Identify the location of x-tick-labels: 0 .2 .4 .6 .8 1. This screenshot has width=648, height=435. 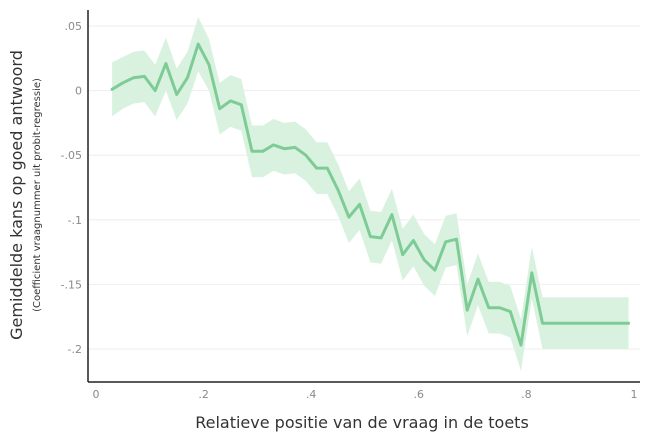
(365, 394).